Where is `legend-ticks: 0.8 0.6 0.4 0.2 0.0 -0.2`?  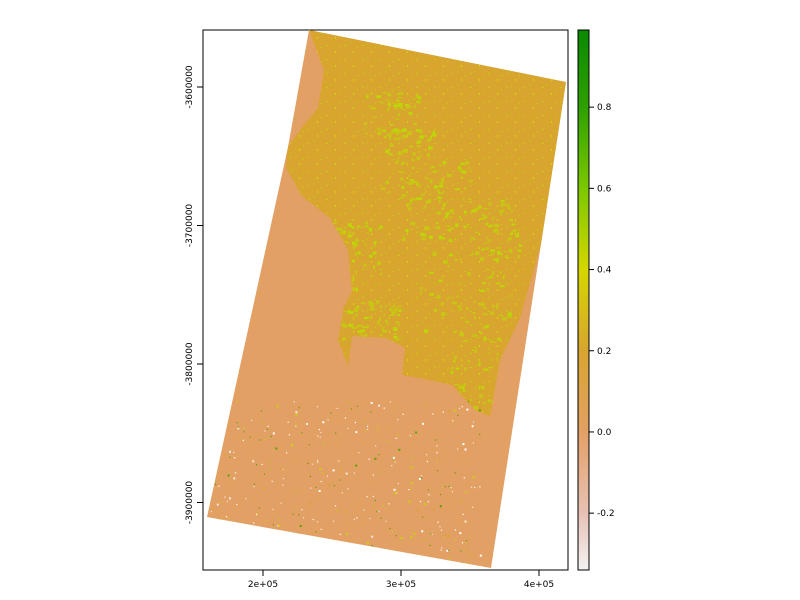 legend-ticks: 0.8 0.6 0.4 0.2 0.0 -0.2 is located at coordinates (602, 311).